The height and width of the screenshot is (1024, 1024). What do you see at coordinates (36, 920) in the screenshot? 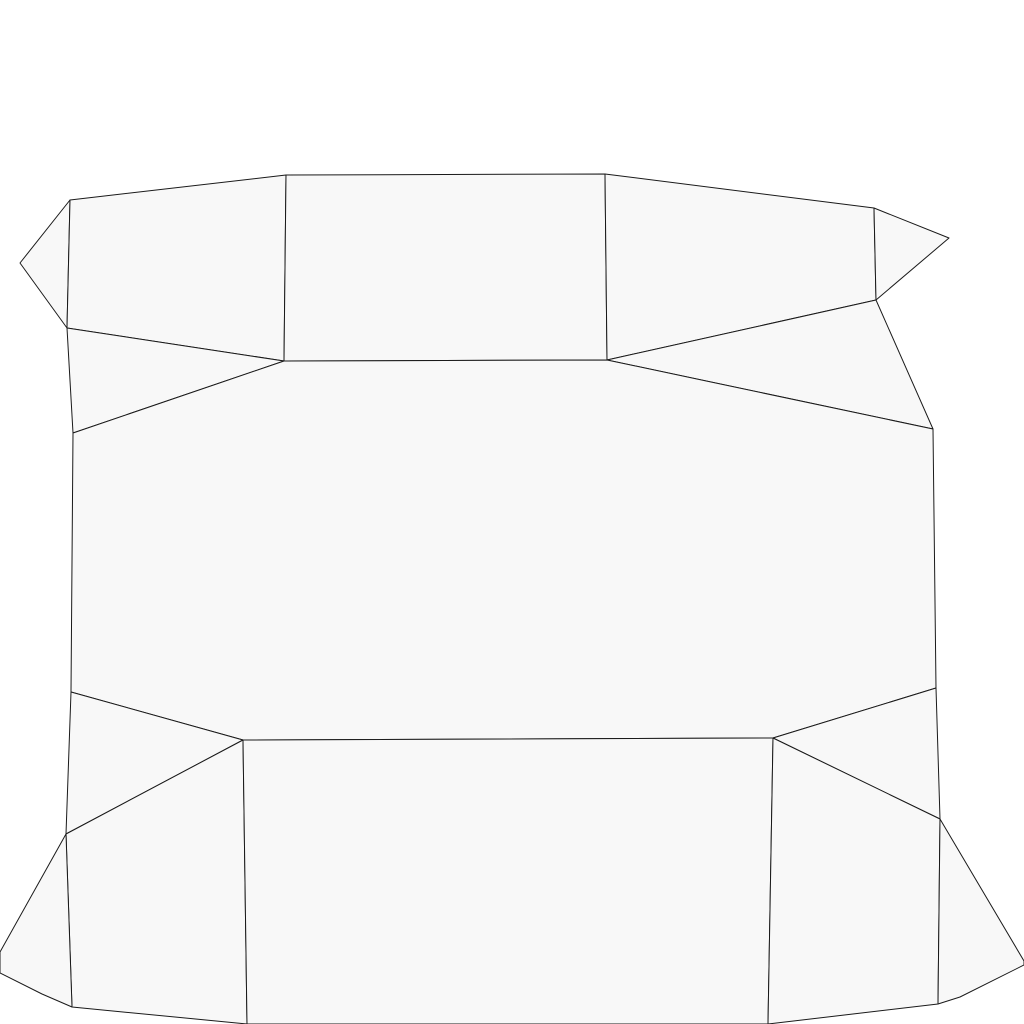
I see `bottom-left-outer-flap` at bounding box center [36, 920].